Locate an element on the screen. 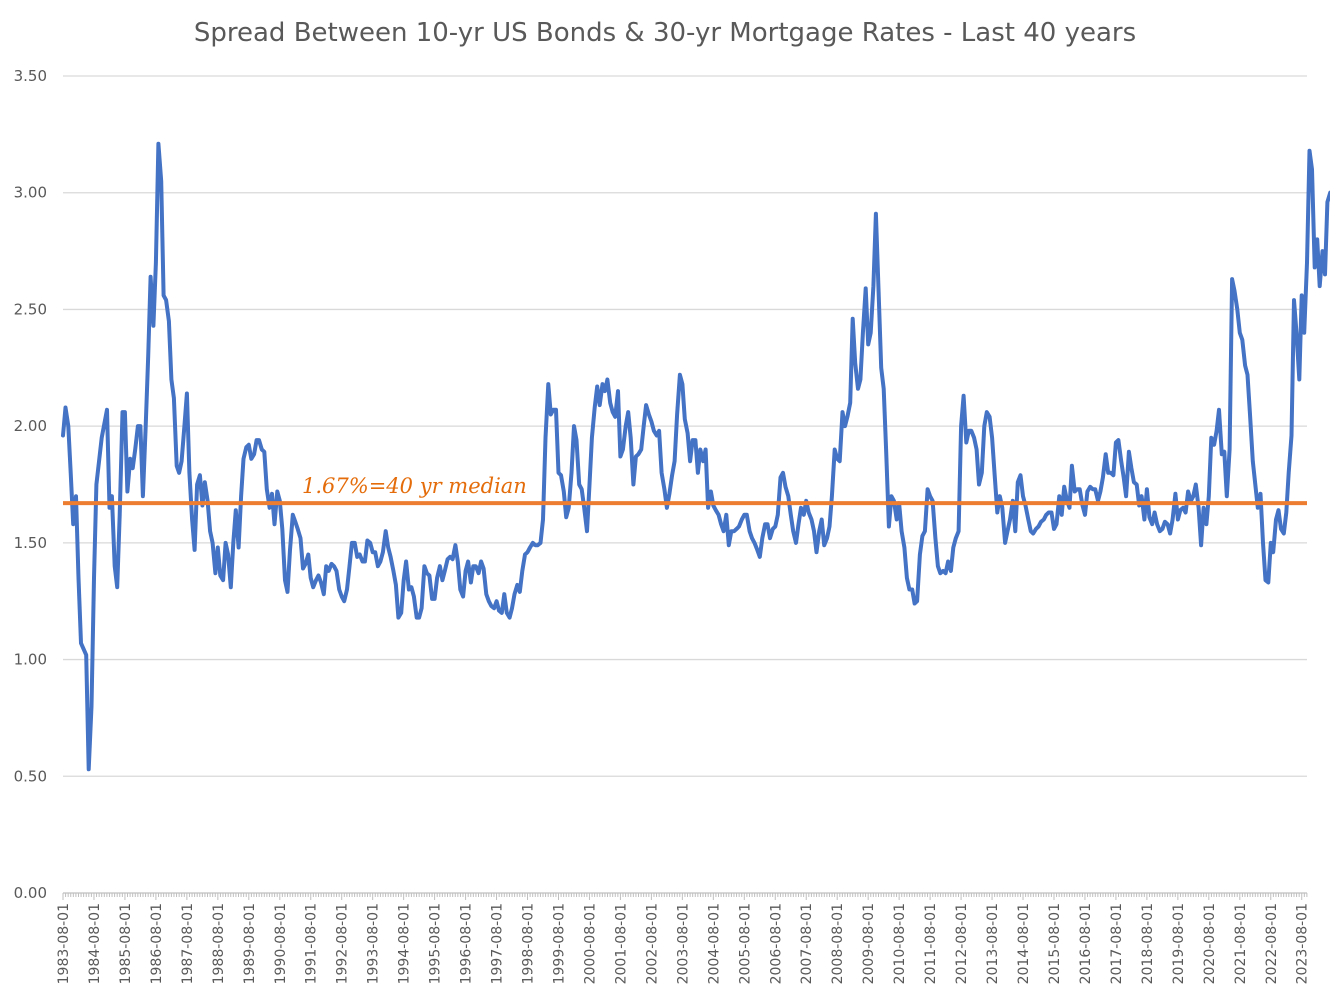  x-tick-label: 2002-08-01 is located at coordinates (652, 943).